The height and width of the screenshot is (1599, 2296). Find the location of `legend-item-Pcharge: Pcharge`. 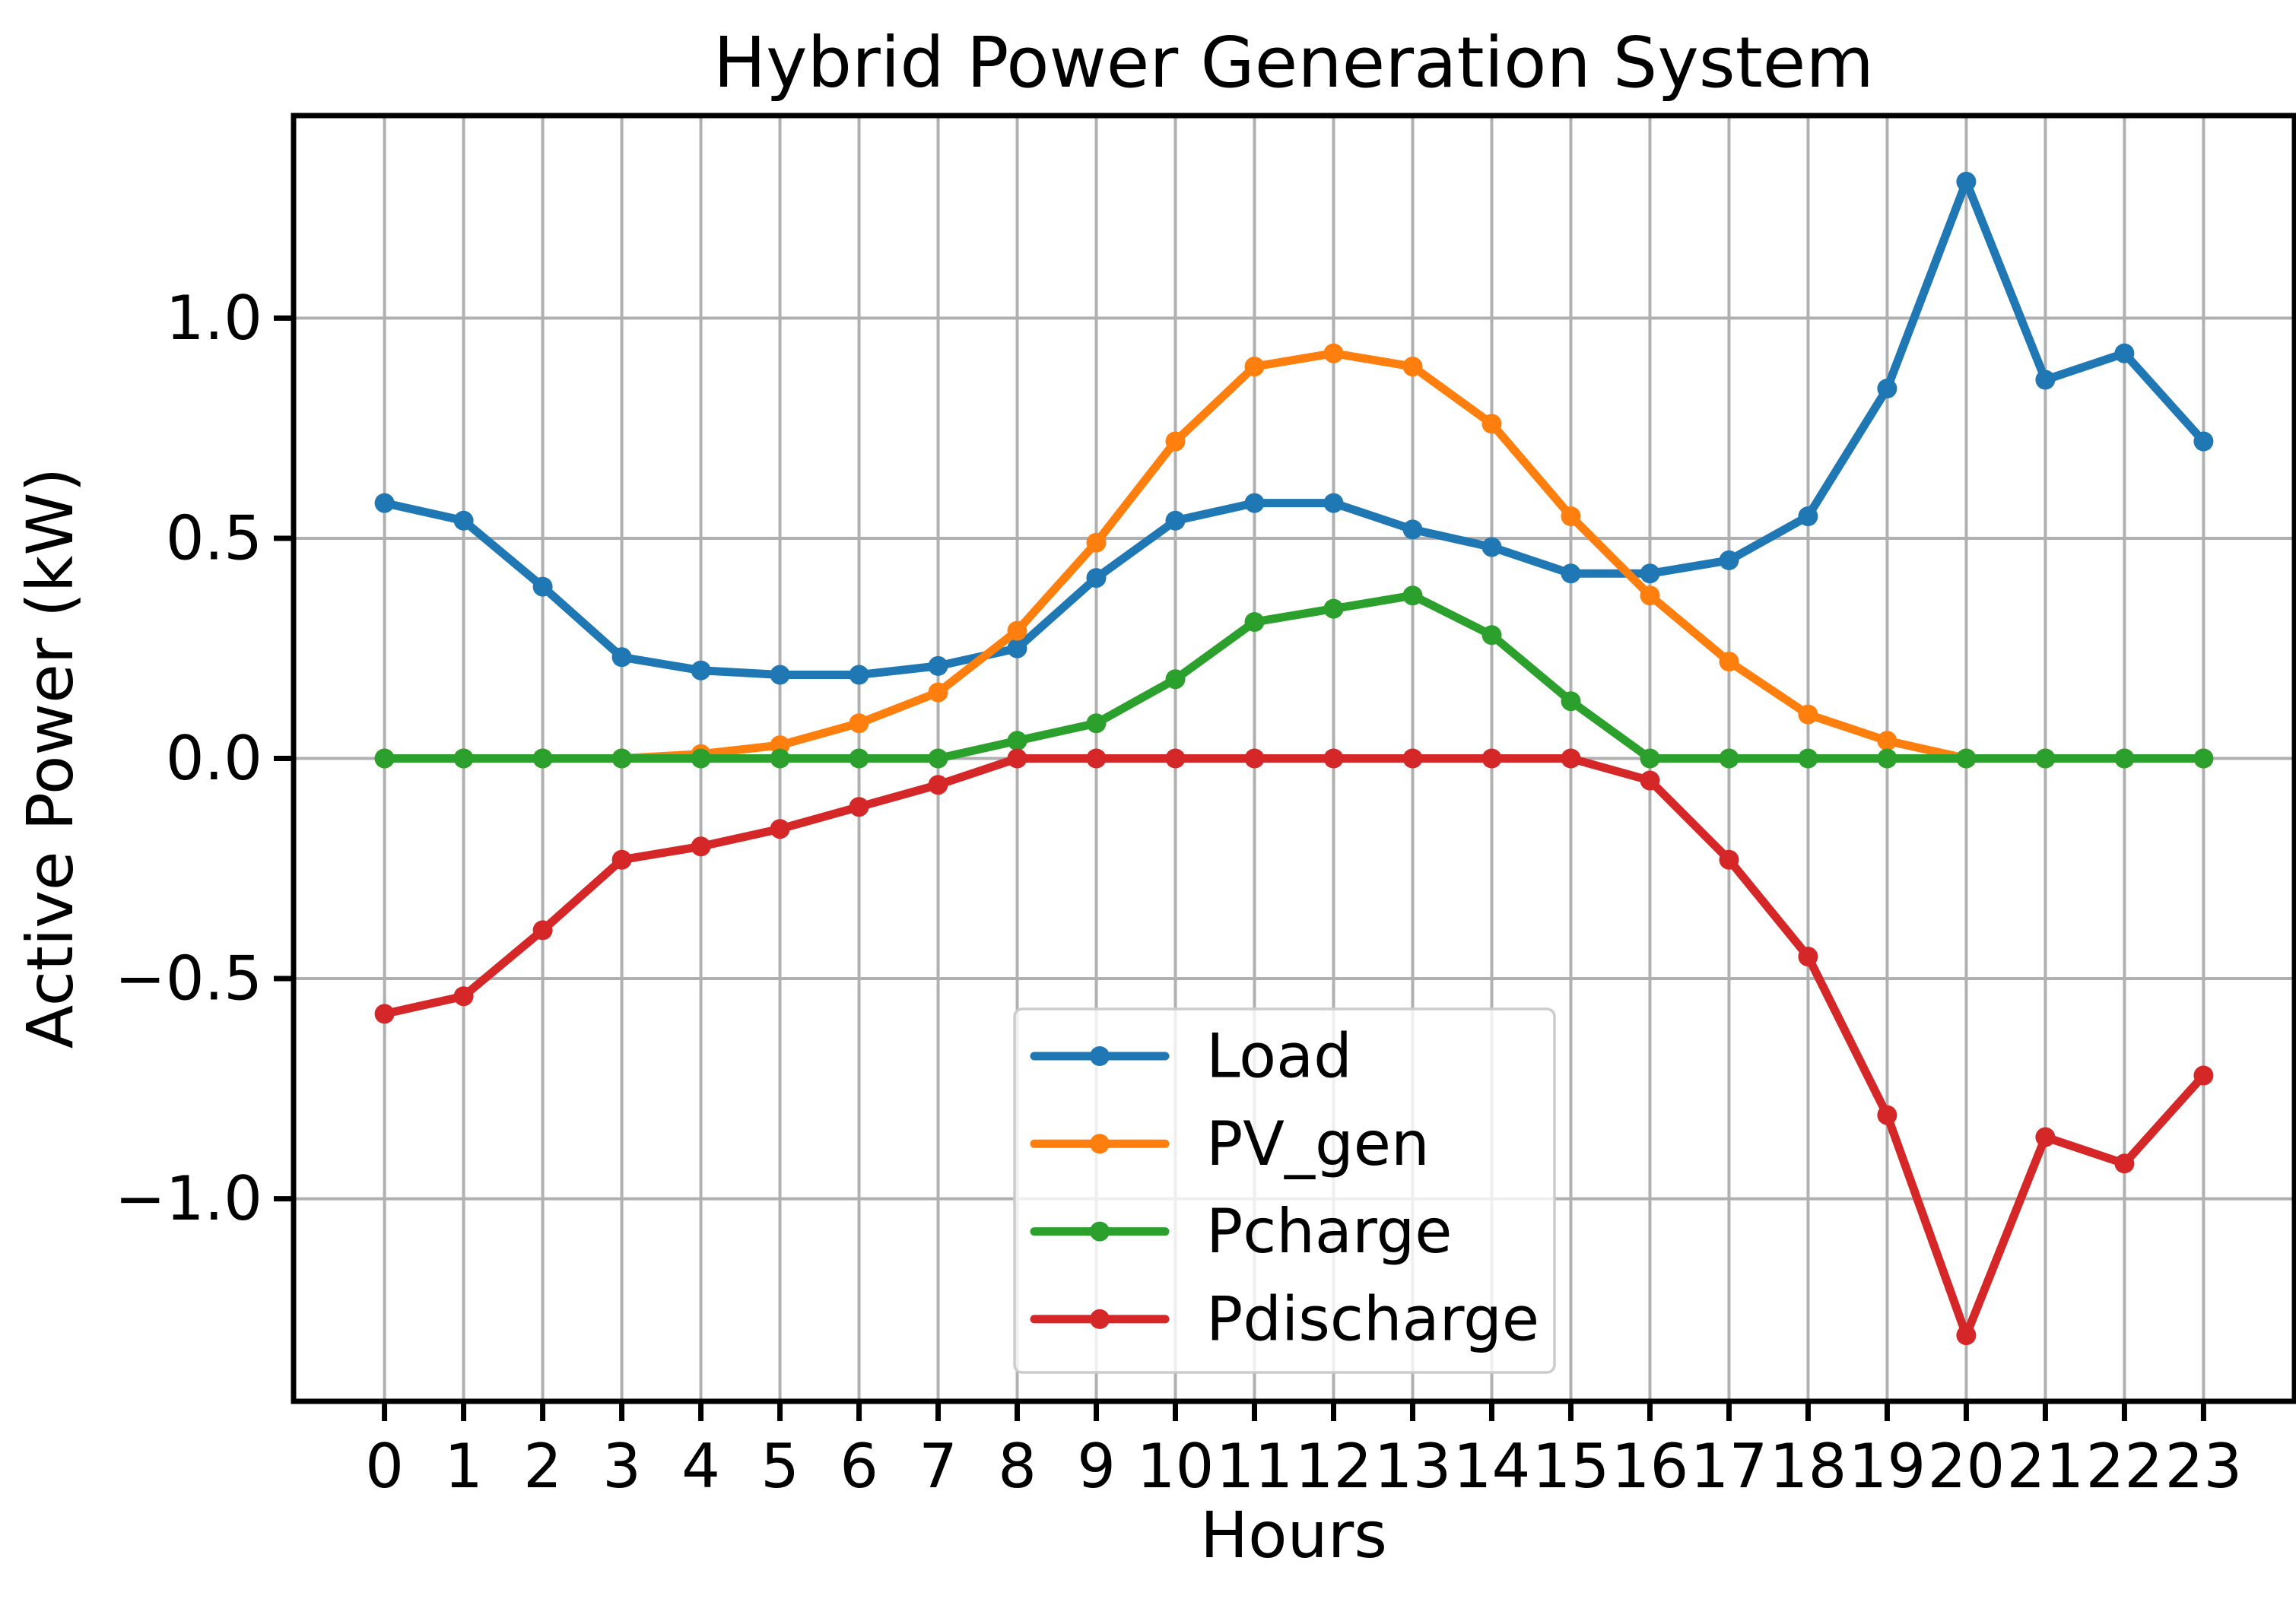

legend-item-Pcharge: Pcharge is located at coordinates (1241, 1231).